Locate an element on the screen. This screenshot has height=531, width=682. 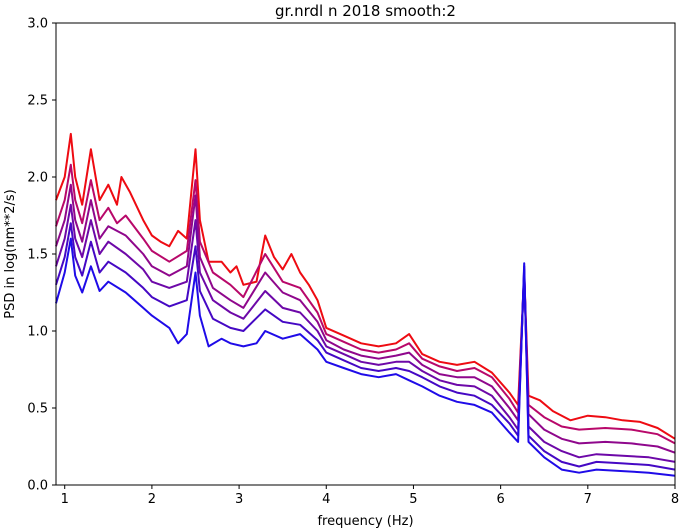
y-axis-title: PSD in log(nm**2/s) is located at coordinates (10, 254).